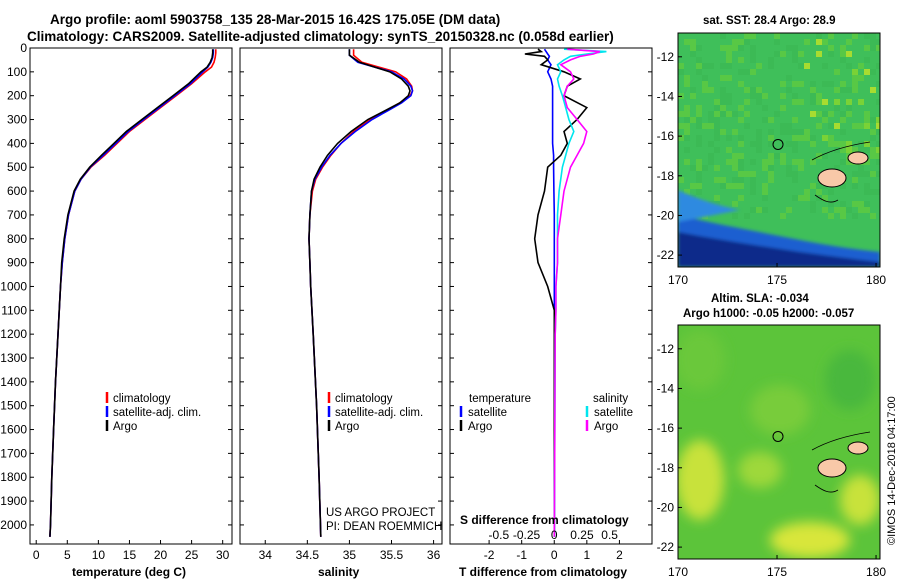 The width and height of the screenshot is (900, 580). What do you see at coordinates (544, 520) in the screenshot?
I see `s-difference-axis-label: S difference from climatology` at bounding box center [544, 520].